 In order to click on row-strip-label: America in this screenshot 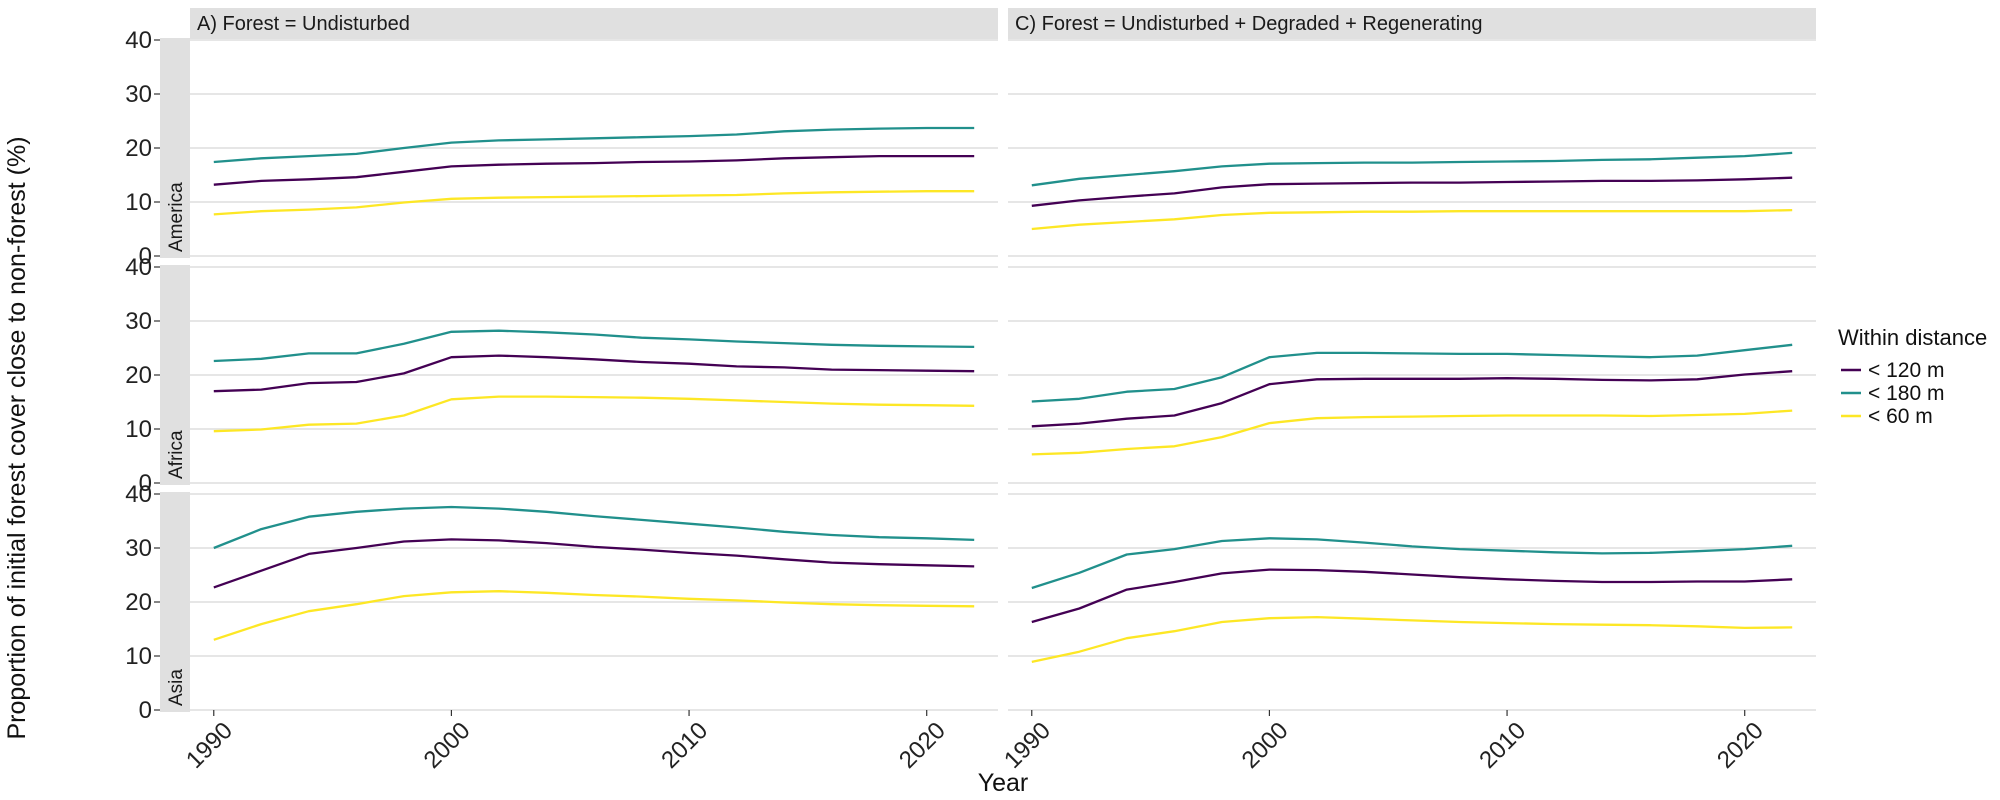, I will do `click(176, 217)`.